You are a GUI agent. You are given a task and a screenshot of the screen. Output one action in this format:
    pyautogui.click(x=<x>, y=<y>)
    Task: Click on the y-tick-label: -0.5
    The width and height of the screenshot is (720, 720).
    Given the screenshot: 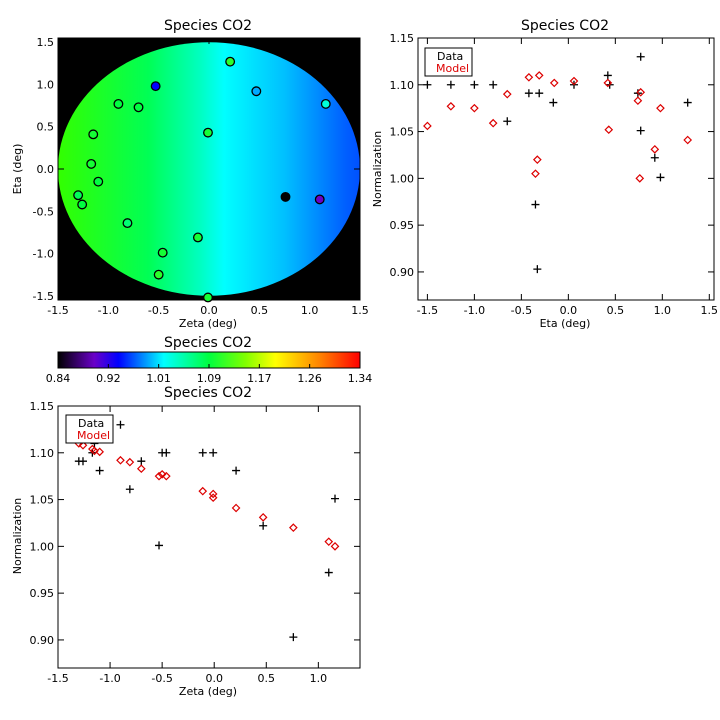 What is the action you would take?
    pyautogui.click(x=43, y=211)
    